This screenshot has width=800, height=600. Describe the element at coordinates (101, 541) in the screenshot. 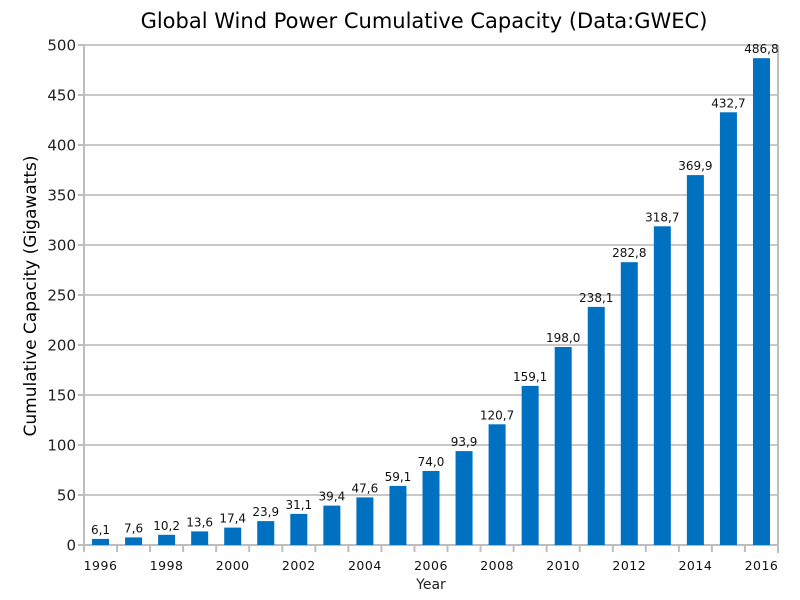

I see `bar-1996` at that location.